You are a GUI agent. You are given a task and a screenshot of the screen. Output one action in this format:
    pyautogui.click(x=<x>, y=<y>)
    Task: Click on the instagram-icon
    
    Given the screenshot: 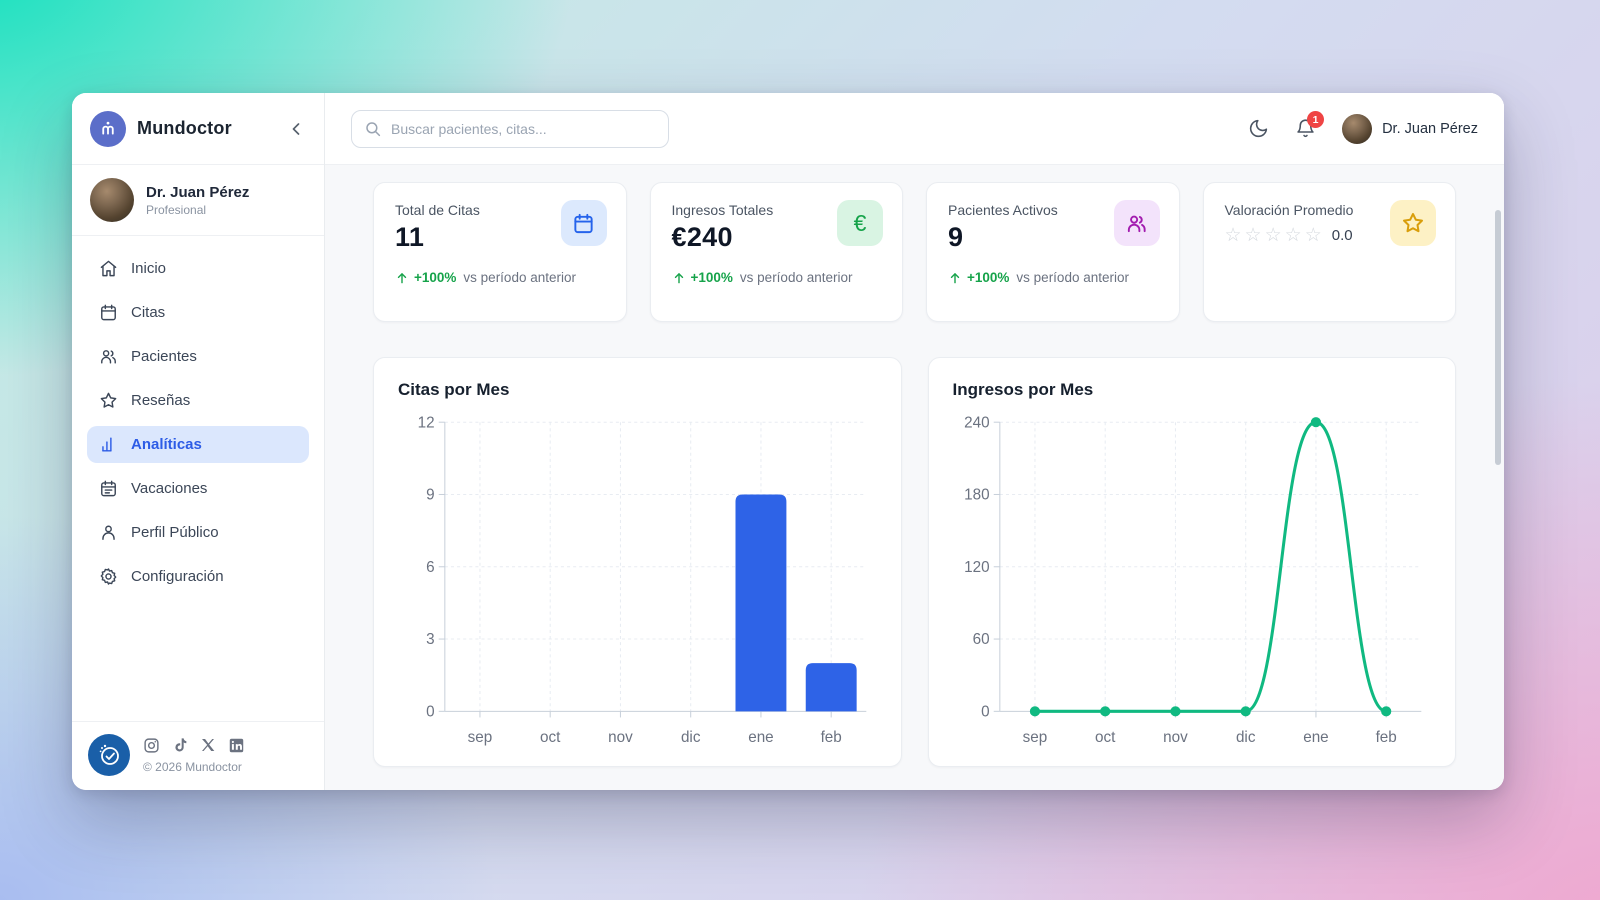 What is the action you would take?
    pyautogui.click(x=151, y=745)
    